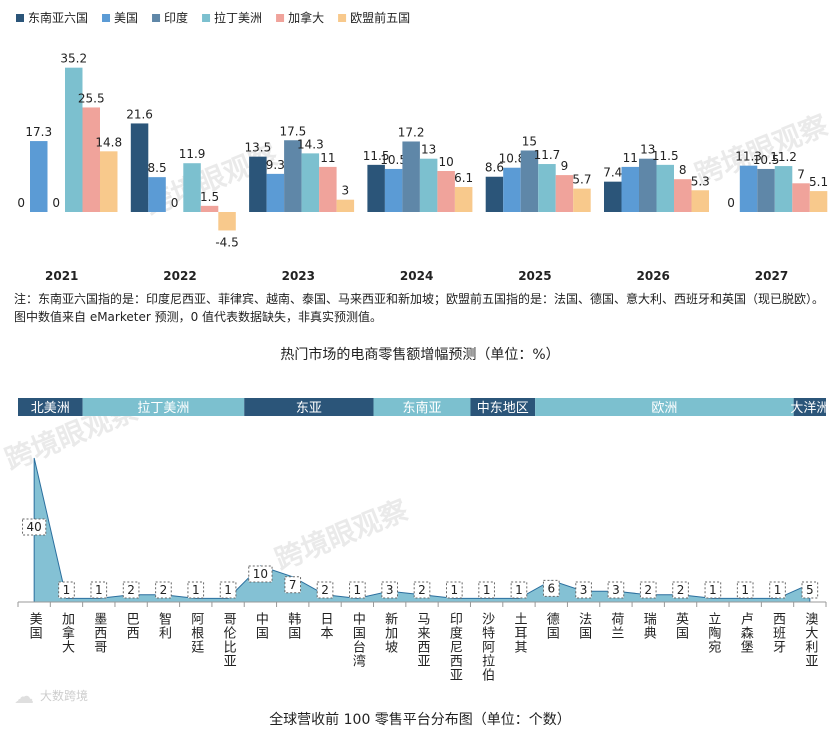 This screenshot has width=840, height=743. I want to click on x-tick-label: 2023, so click(298, 276).